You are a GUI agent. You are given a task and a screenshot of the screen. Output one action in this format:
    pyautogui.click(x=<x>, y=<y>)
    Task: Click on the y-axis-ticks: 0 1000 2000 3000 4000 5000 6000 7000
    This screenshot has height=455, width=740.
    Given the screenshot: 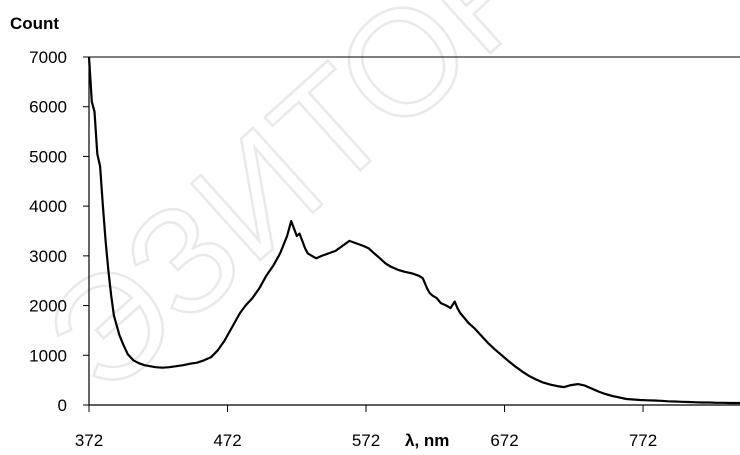 What is the action you would take?
    pyautogui.click(x=59, y=231)
    